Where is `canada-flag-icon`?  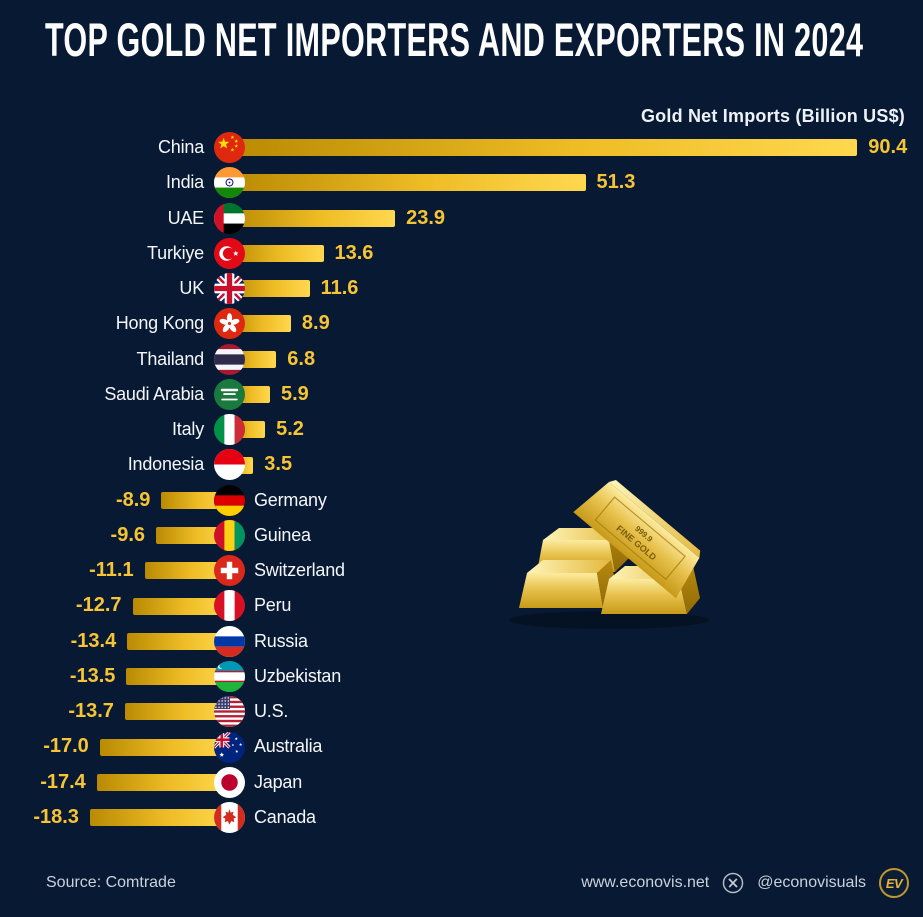 canada-flag-icon is located at coordinates (229, 818).